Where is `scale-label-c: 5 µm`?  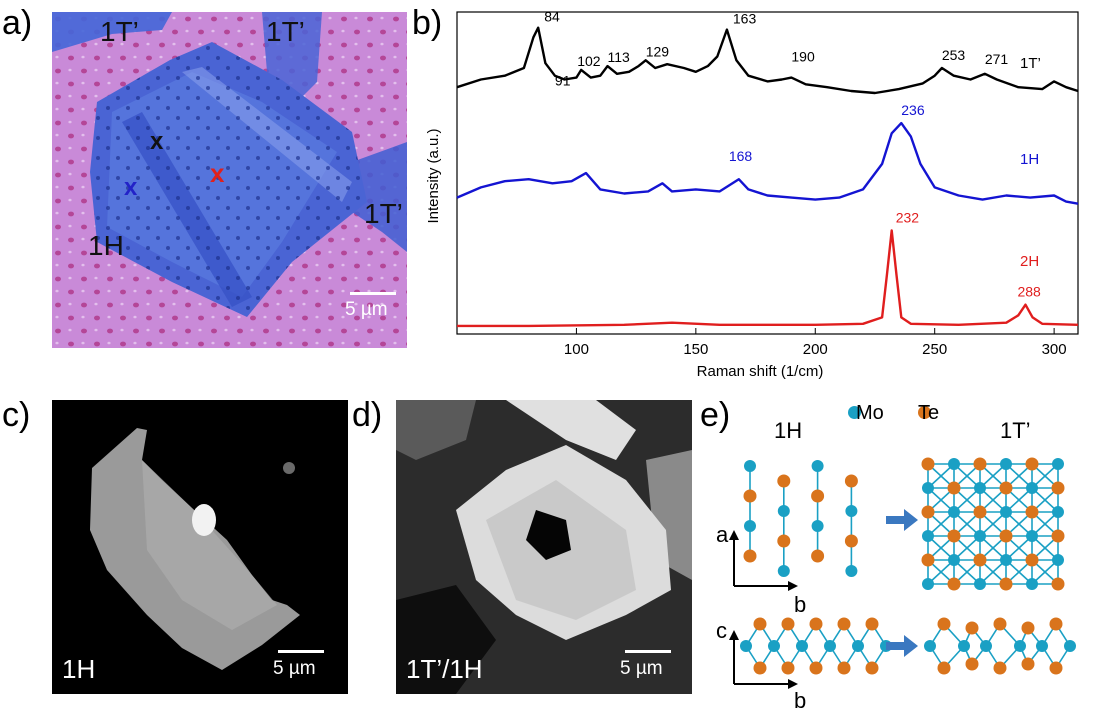
scale-label-c: 5 µm is located at coordinates (294, 668).